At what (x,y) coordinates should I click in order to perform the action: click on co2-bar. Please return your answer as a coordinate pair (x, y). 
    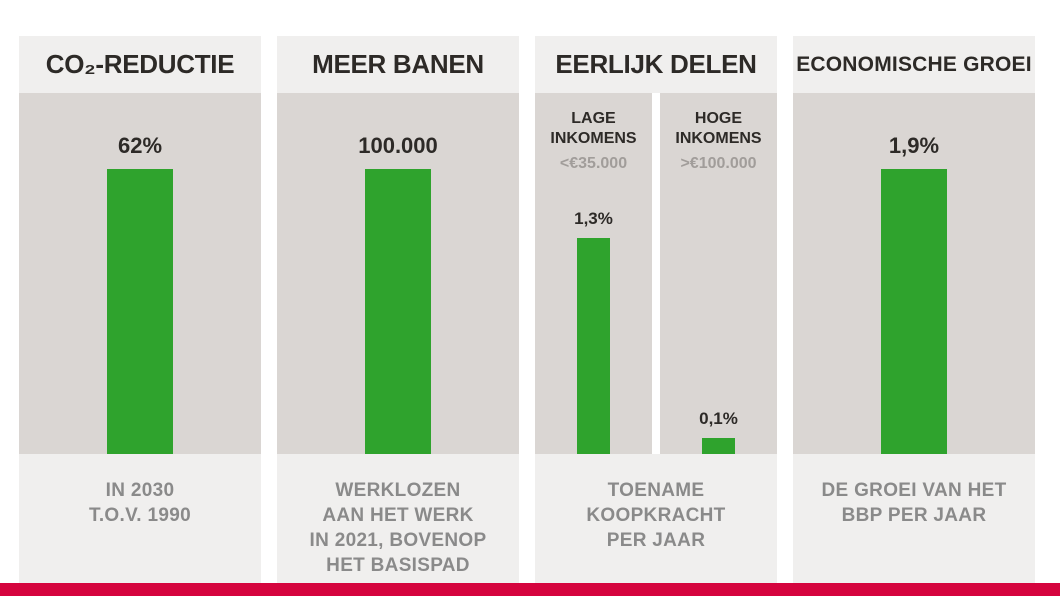
    Looking at the image, I should click on (140, 311).